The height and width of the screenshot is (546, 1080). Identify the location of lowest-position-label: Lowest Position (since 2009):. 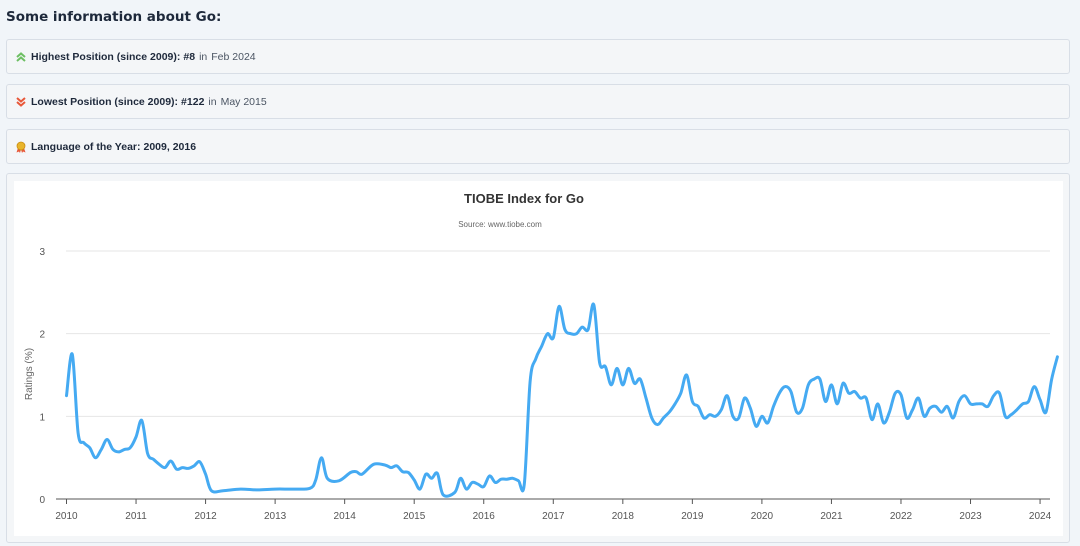
(105, 101).